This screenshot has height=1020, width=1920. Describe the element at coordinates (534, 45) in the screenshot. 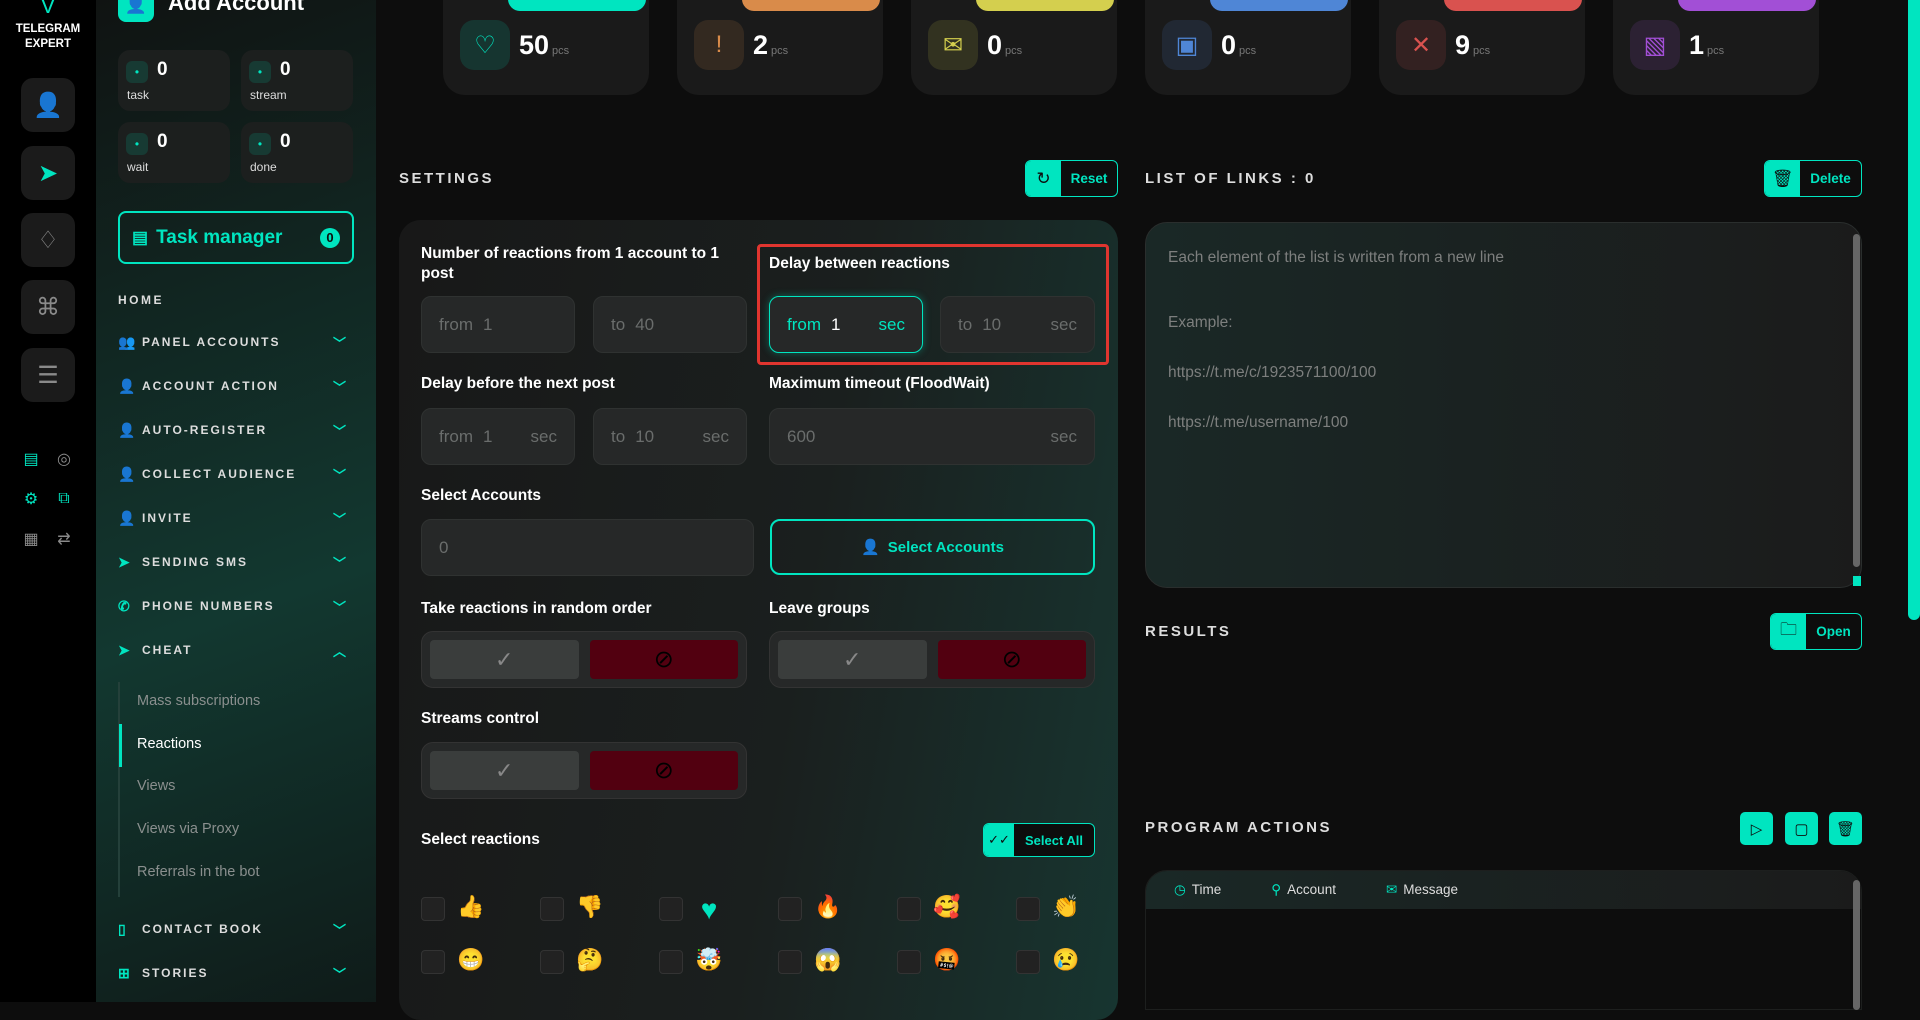

I see `stat-number: 50` at that location.